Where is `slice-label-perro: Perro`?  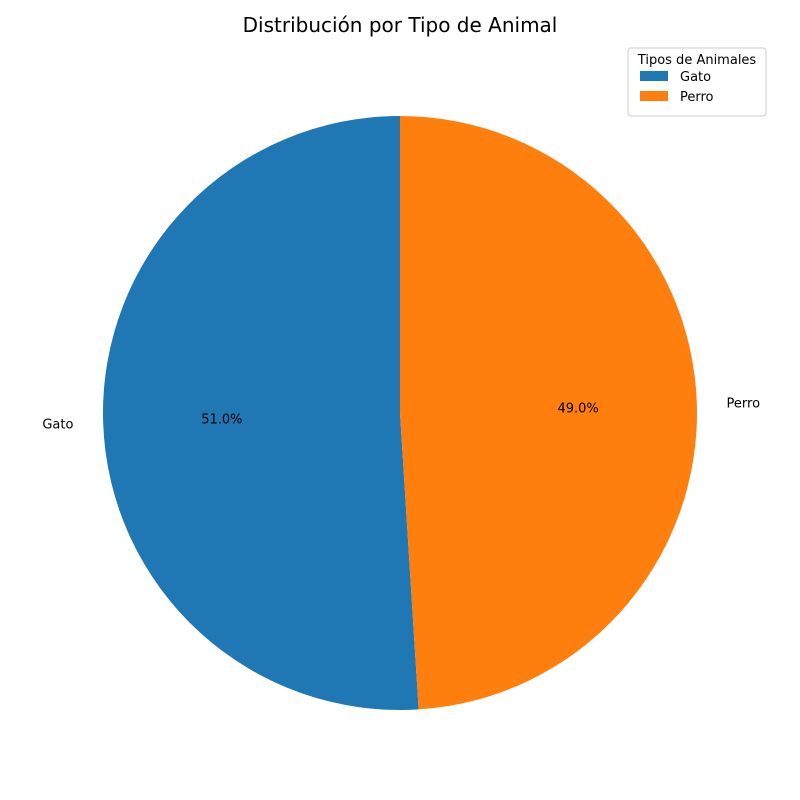 slice-label-perro: Perro is located at coordinates (744, 404).